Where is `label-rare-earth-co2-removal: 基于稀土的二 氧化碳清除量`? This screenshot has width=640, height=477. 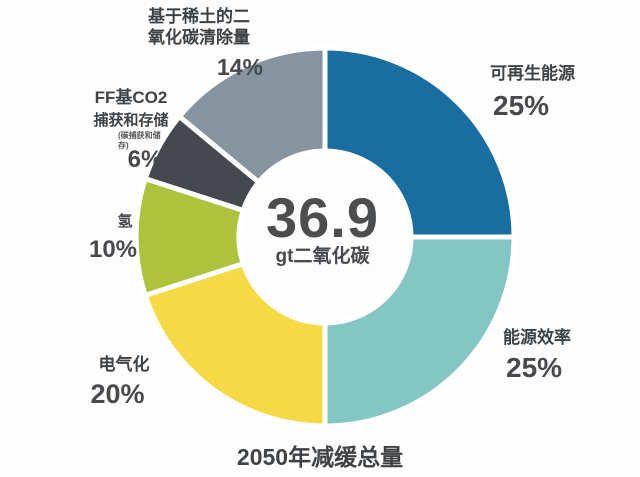 label-rare-earth-co2-removal: 基于稀土的二 氧化碳清除量 is located at coordinates (175, 27).